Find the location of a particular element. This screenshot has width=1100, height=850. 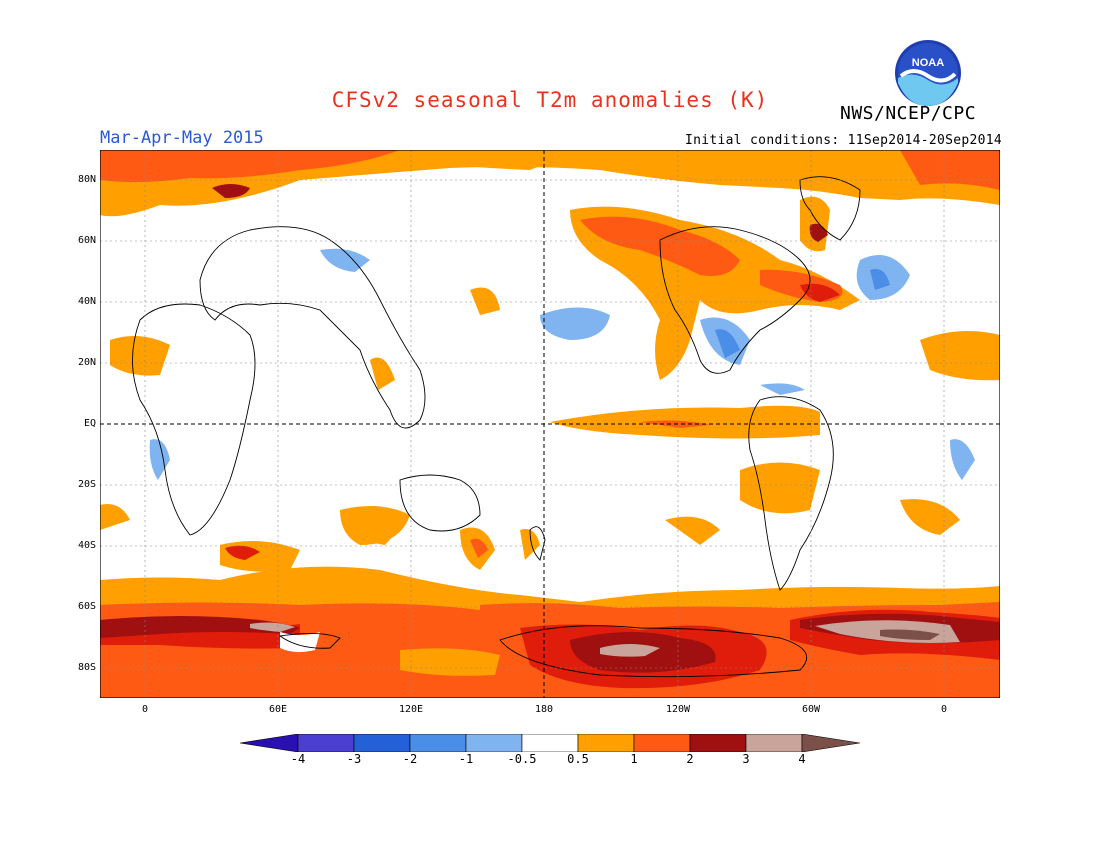

colorbar-label-minus4: -4 is located at coordinates (298, 759).